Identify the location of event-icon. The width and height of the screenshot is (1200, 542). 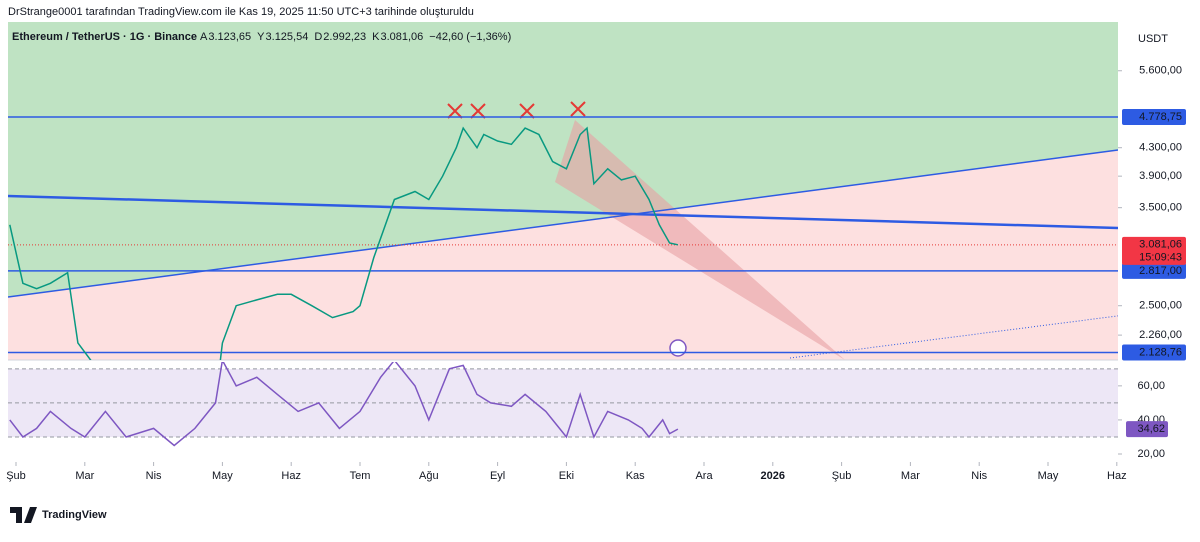
(678, 348).